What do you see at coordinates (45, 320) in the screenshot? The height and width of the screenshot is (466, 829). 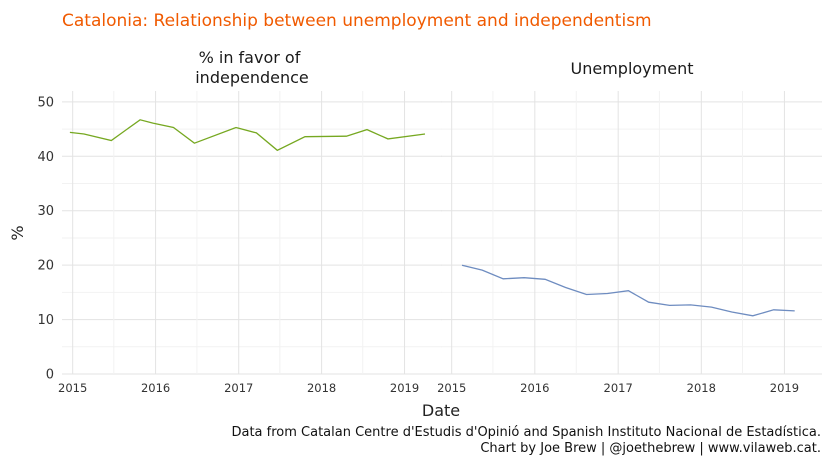 I see `y-tick-label: 10` at bounding box center [45, 320].